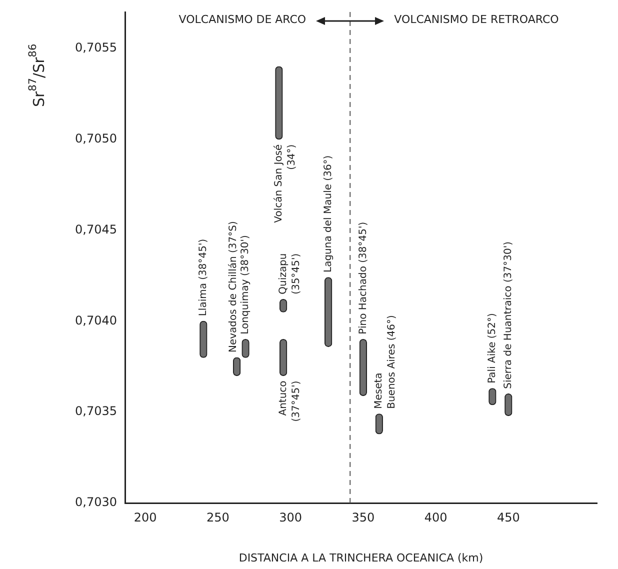 This screenshot has height=569, width=618. I want to click on annotation: Pali Aike (52°), so click(492, 348).